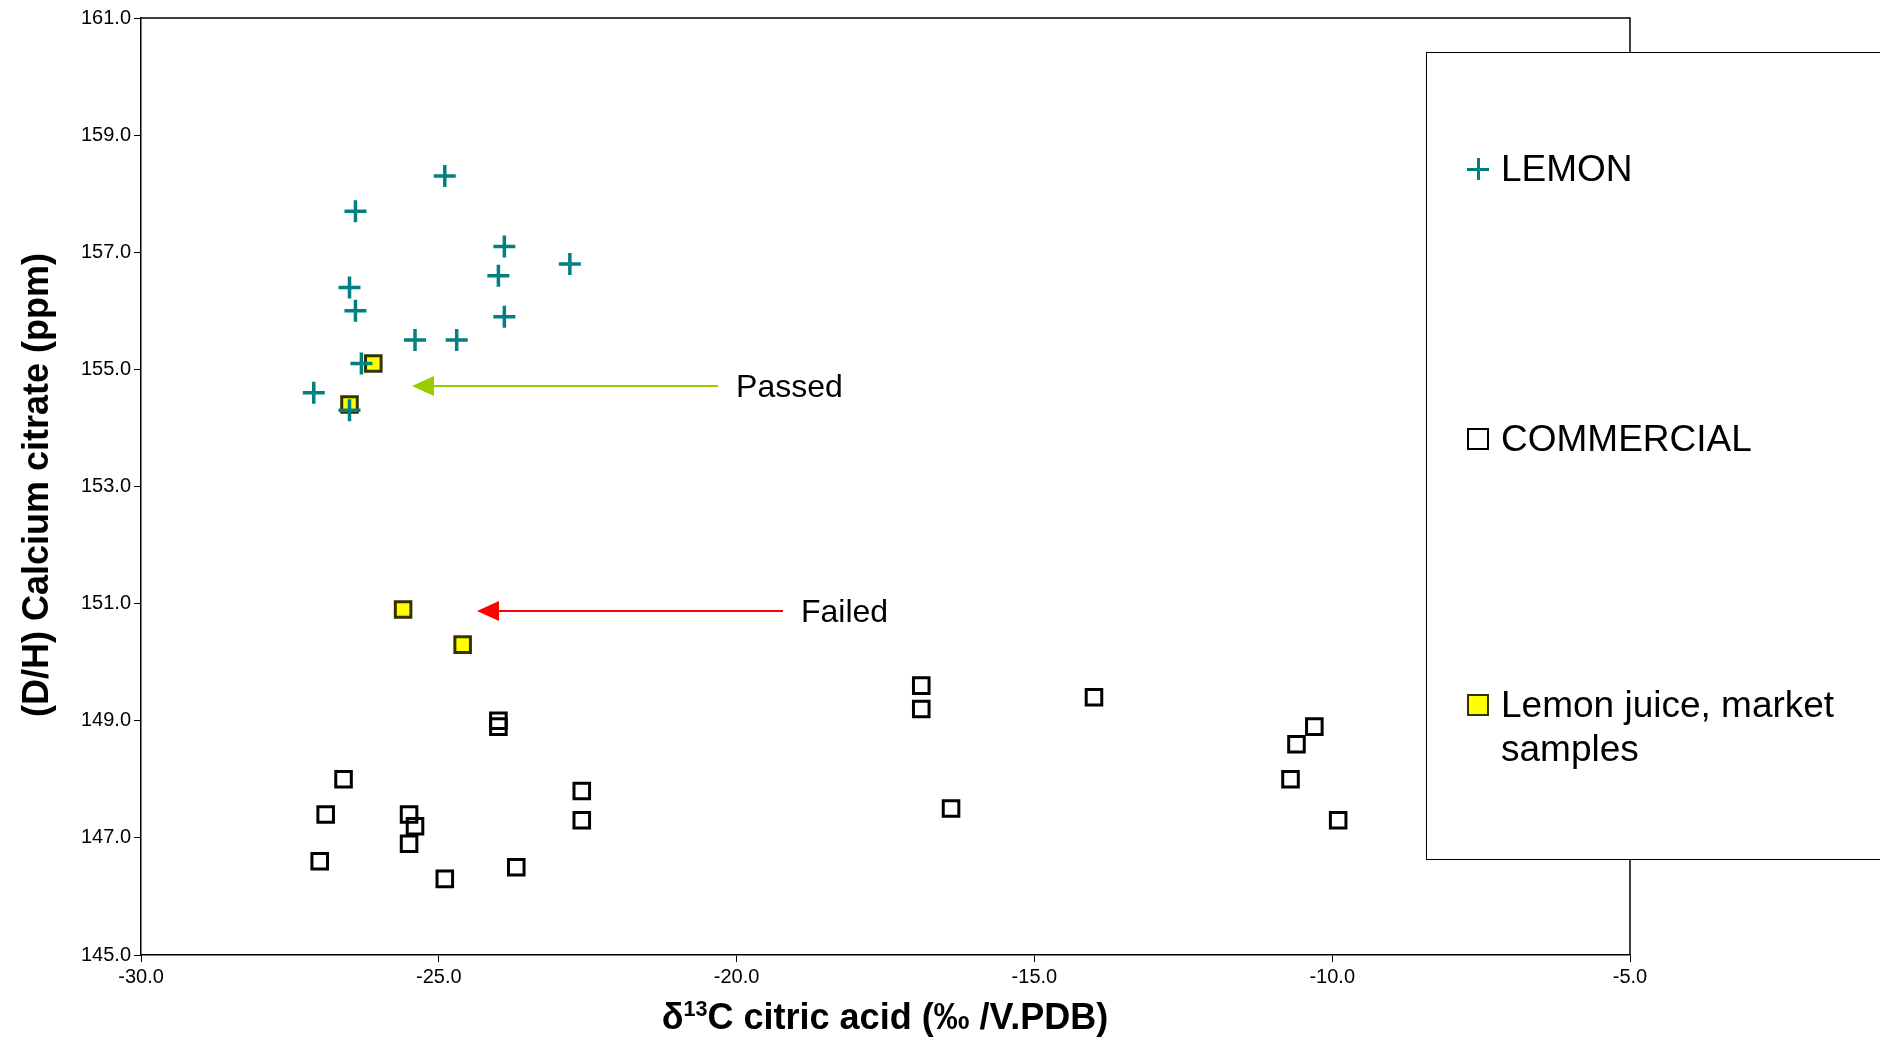 This screenshot has height=1047, width=1880. What do you see at coordinates (106, 719) in the screenshot?
I see `y-tick-label: 149.0` at bounding box center [106, 719].